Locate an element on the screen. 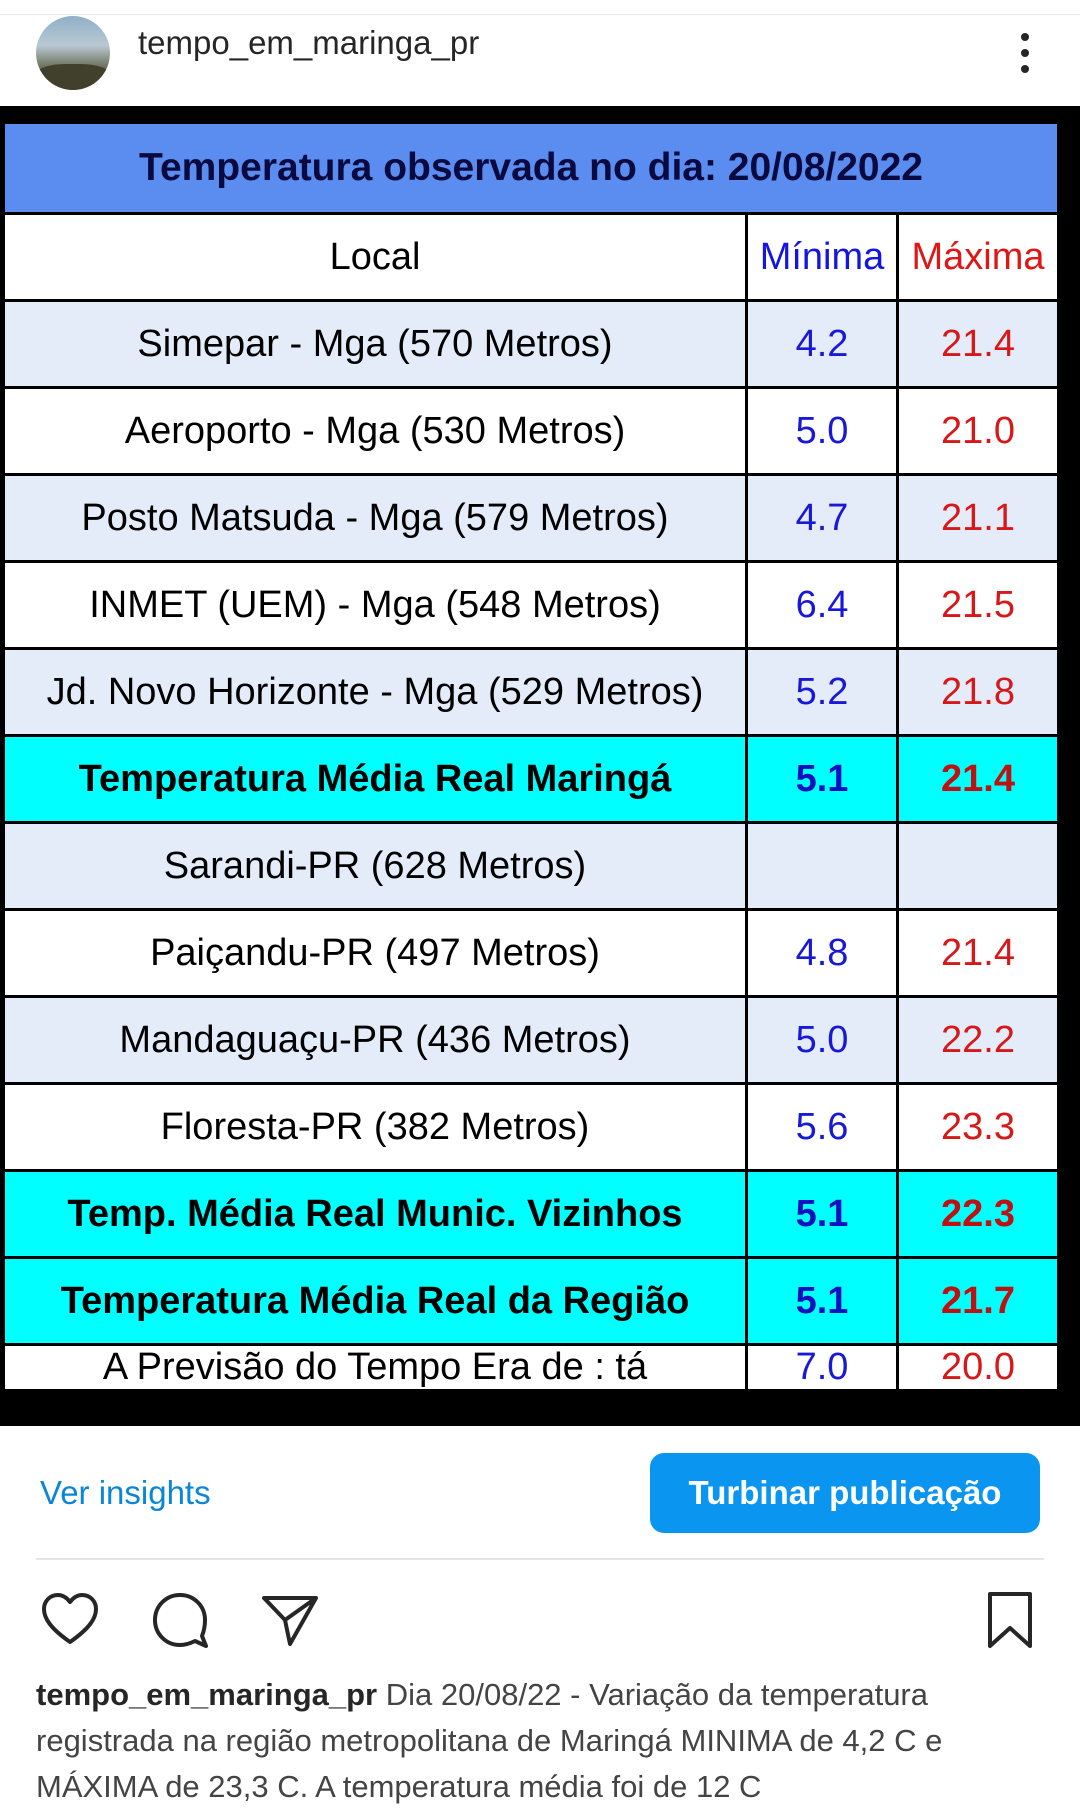  heart-icon is located at coordinates (70, 1620).